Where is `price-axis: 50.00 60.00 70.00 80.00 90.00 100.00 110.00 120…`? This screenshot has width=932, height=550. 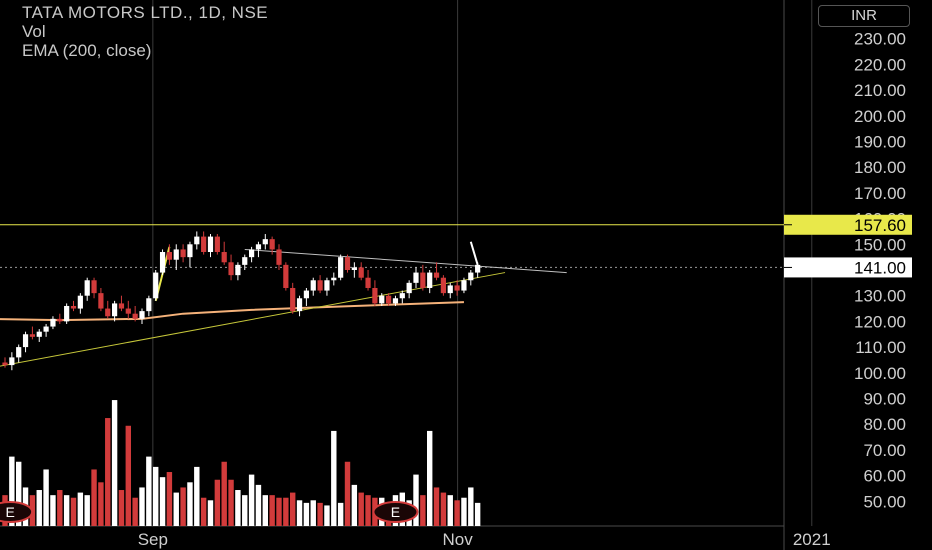 price-axis: 50.00 60.00 70.00 80.00 90.00 100.00 110.00 120… is located at coordinates (848, 257).